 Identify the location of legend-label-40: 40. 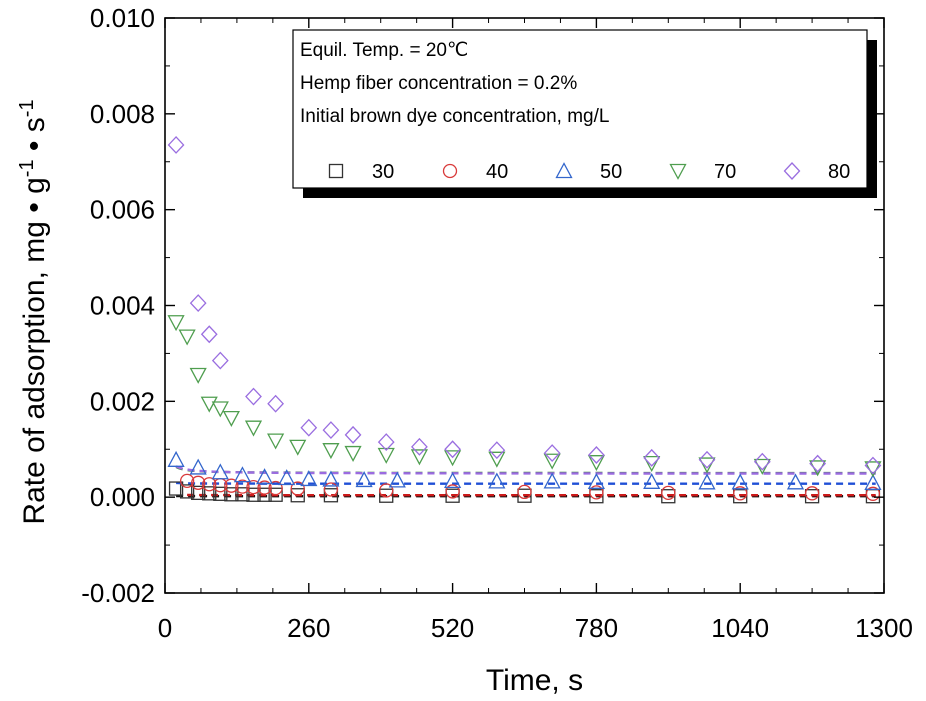
(497, 172).